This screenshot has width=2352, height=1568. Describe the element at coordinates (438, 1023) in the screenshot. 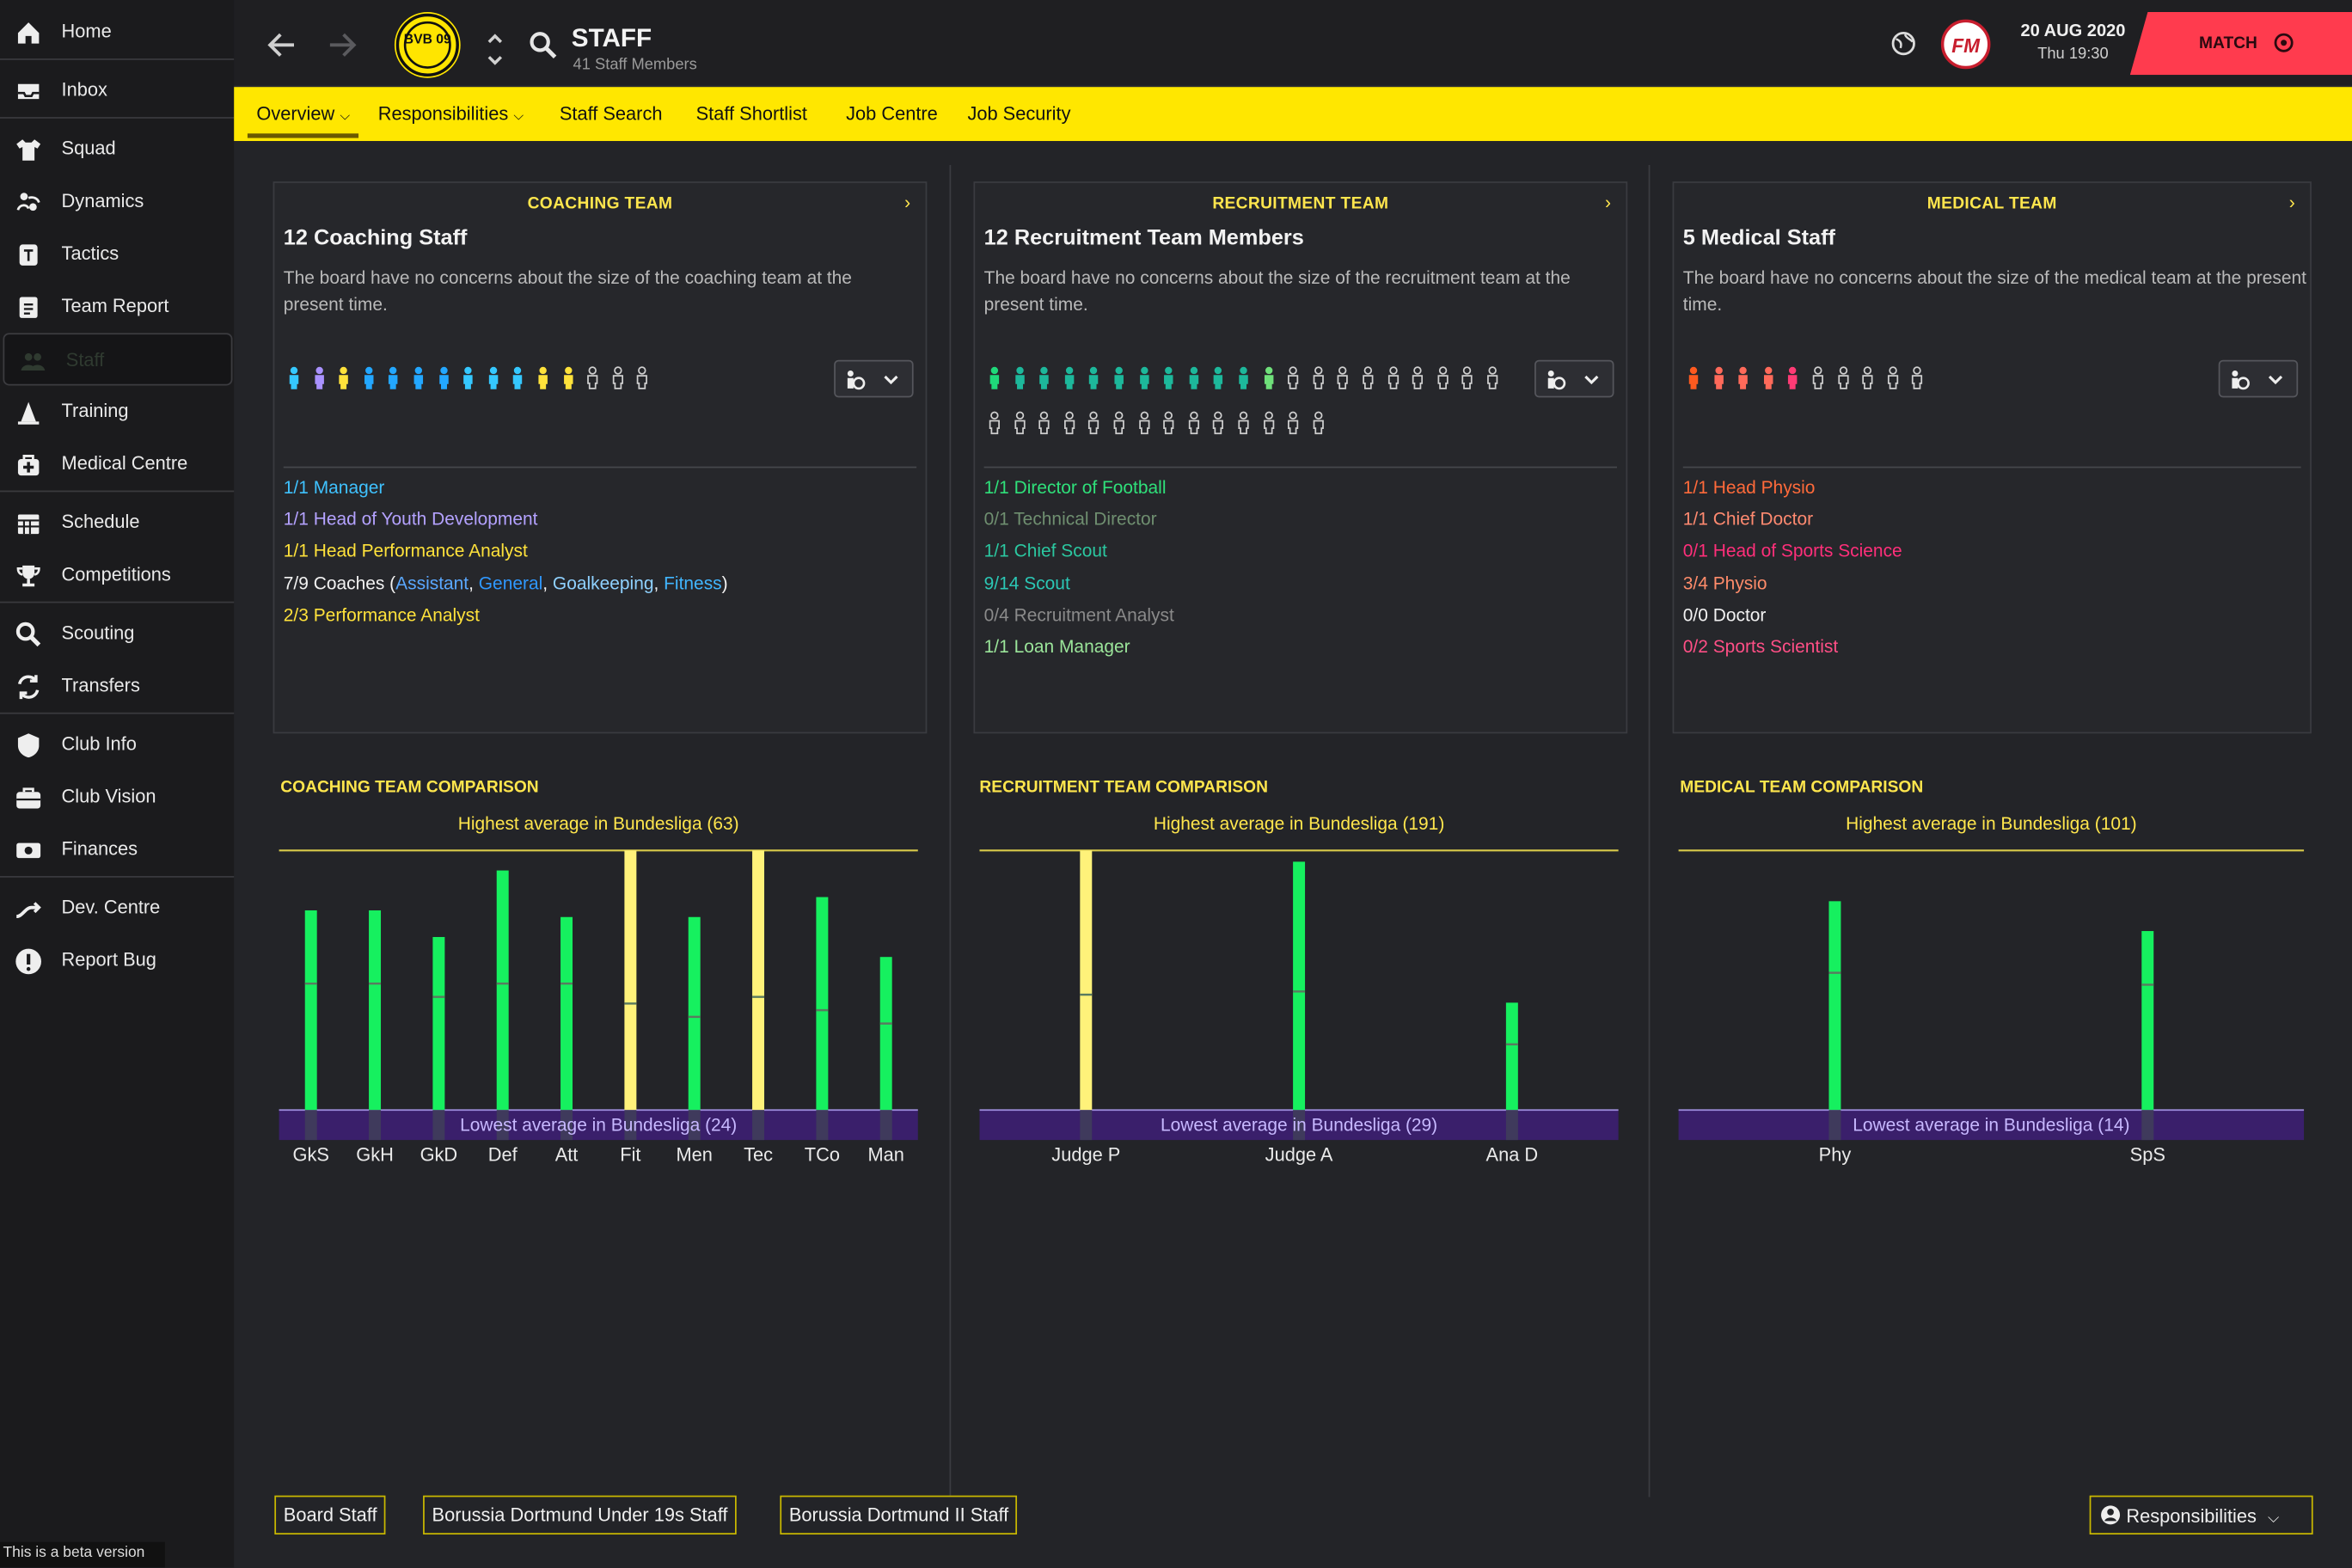

I see `bar-gkd` at that location.